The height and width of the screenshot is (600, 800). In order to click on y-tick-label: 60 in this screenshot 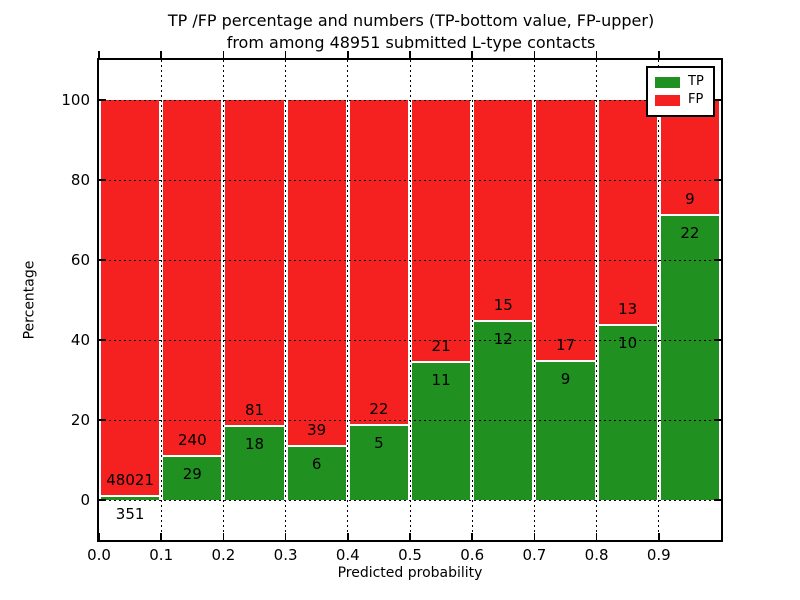, I will do `click(80, 260)`.